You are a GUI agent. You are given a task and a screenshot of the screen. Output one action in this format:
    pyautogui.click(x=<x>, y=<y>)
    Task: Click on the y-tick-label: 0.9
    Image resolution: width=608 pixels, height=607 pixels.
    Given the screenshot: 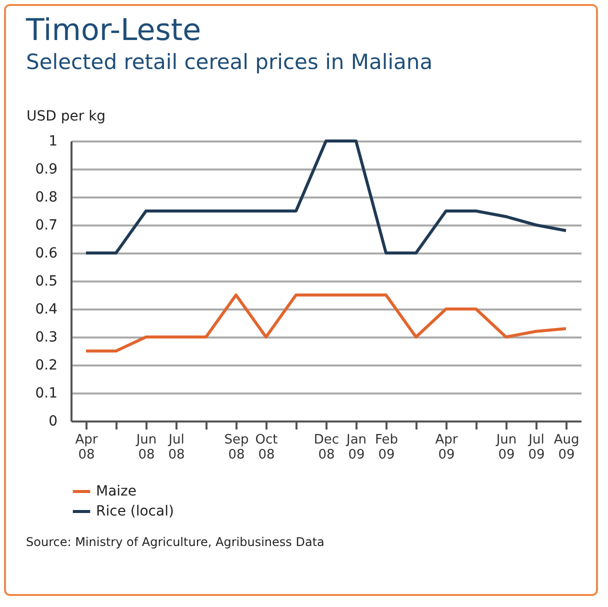 What is the action you would take?
    pyautogui.click(x=46, y=170)
    